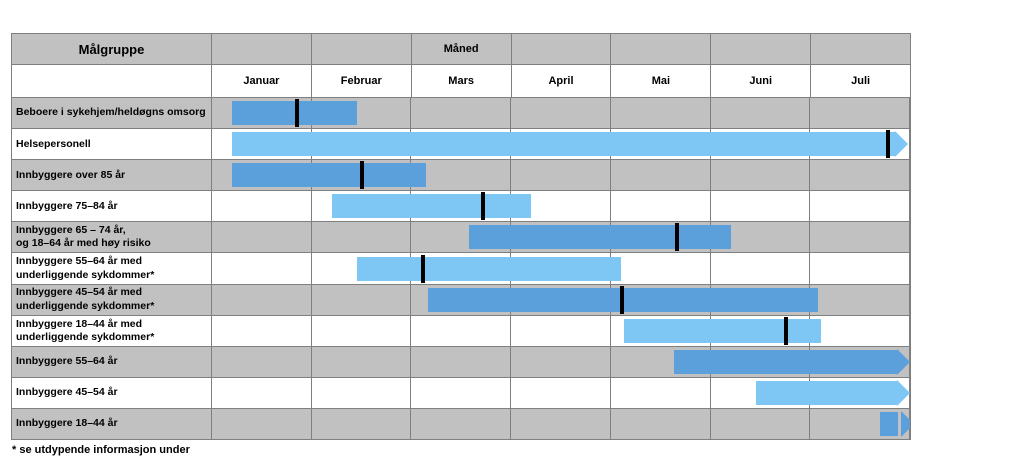 The height and width of the screenshot is (475, 1024). What do you see at coordinates (101, 450) in the screenshot?
I see `footnote: * se utdypende informasjon under` at bounding box center [101, 450].